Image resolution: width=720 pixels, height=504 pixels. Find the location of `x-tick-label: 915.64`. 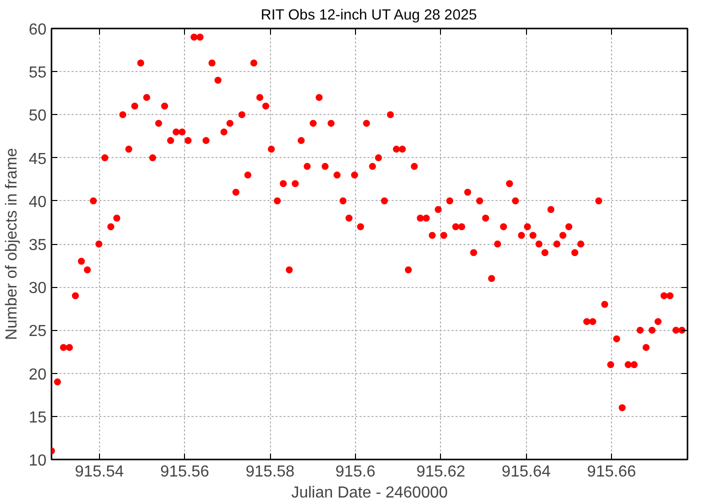

x-tick-label: 915.64 is located at coordinates (526, 472).